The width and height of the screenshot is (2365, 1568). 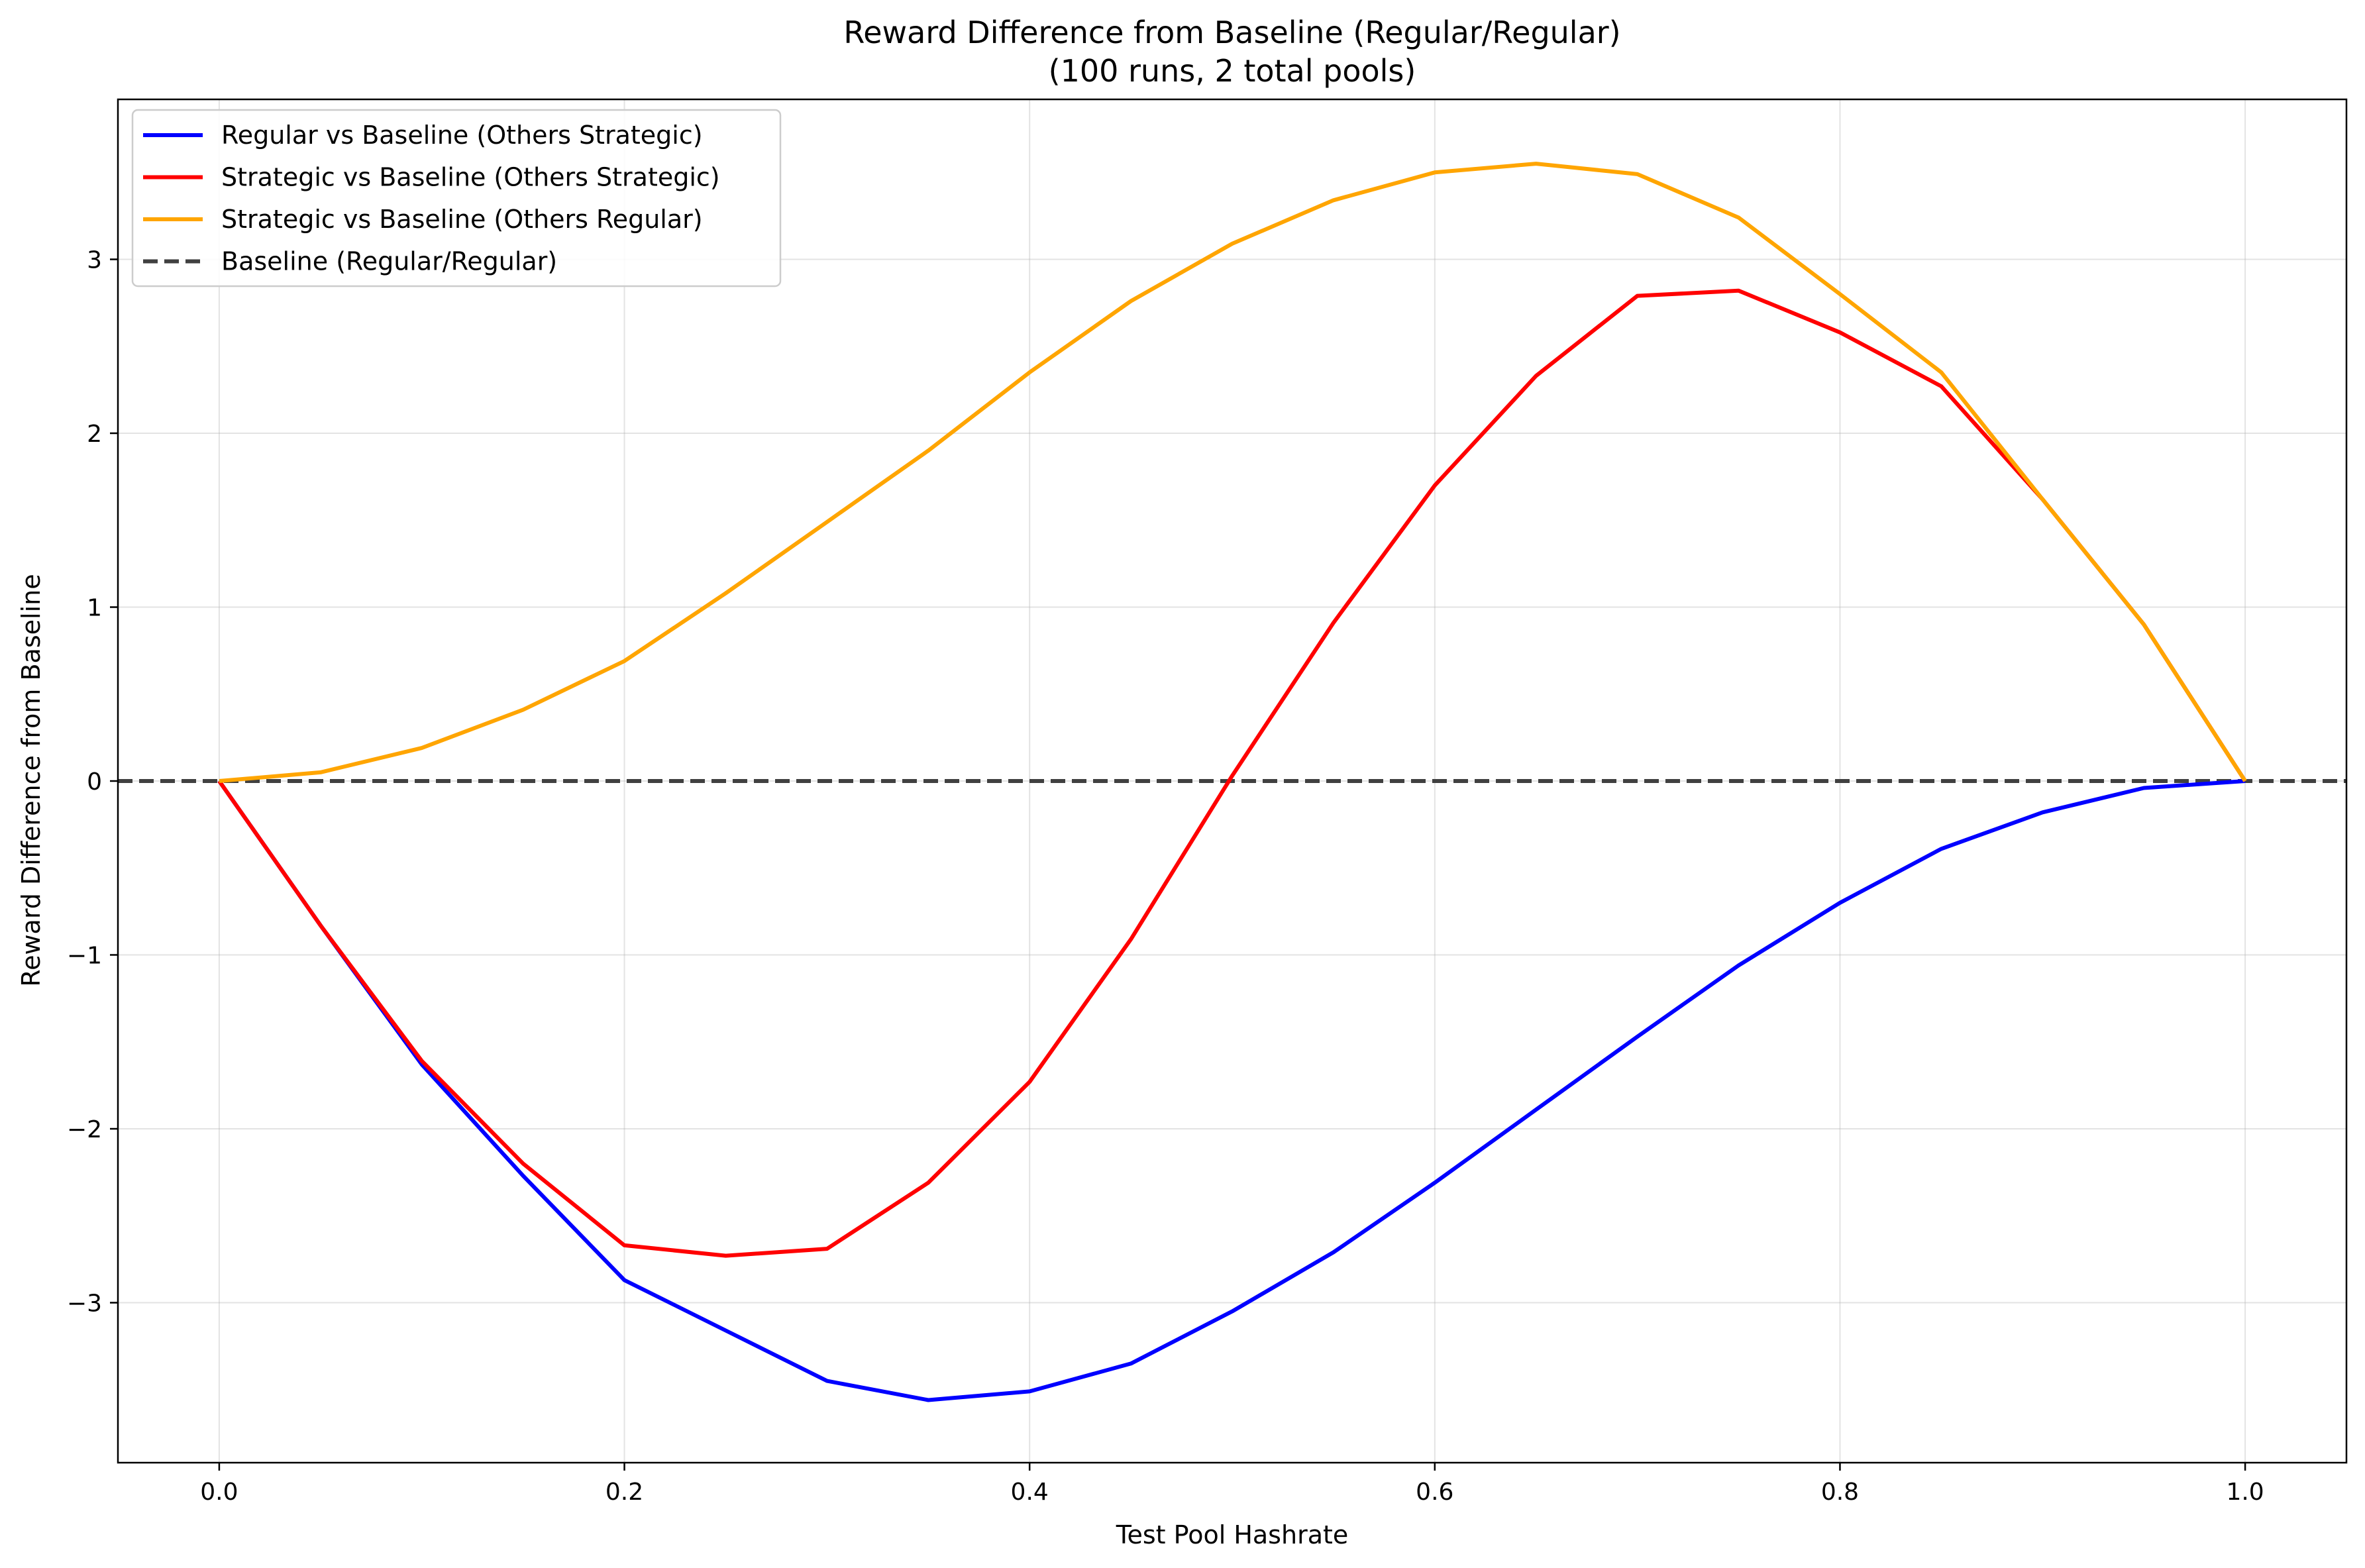 I want to click on legend-entry-label: Strategic vs Baseline (Others Strategic), so click(x=470, y=177).